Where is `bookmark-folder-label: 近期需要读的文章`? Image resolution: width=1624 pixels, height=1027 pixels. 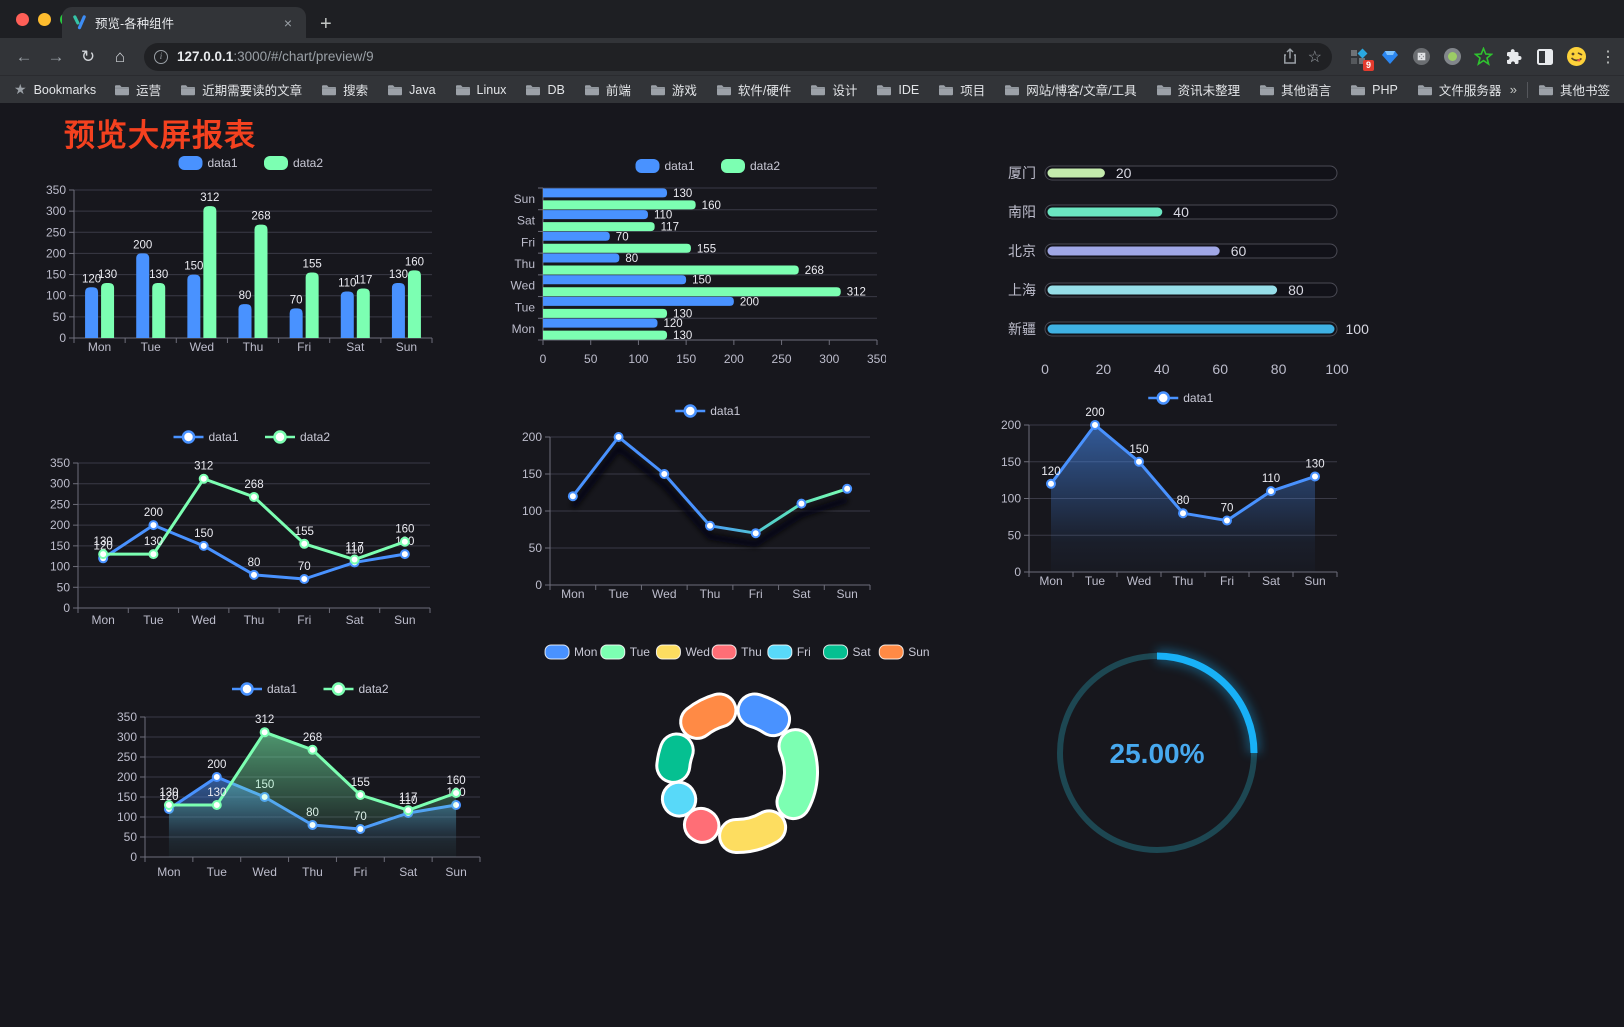 bookmark-folder-label: 近期需要读的文章 is located at coordinates (252, 91).